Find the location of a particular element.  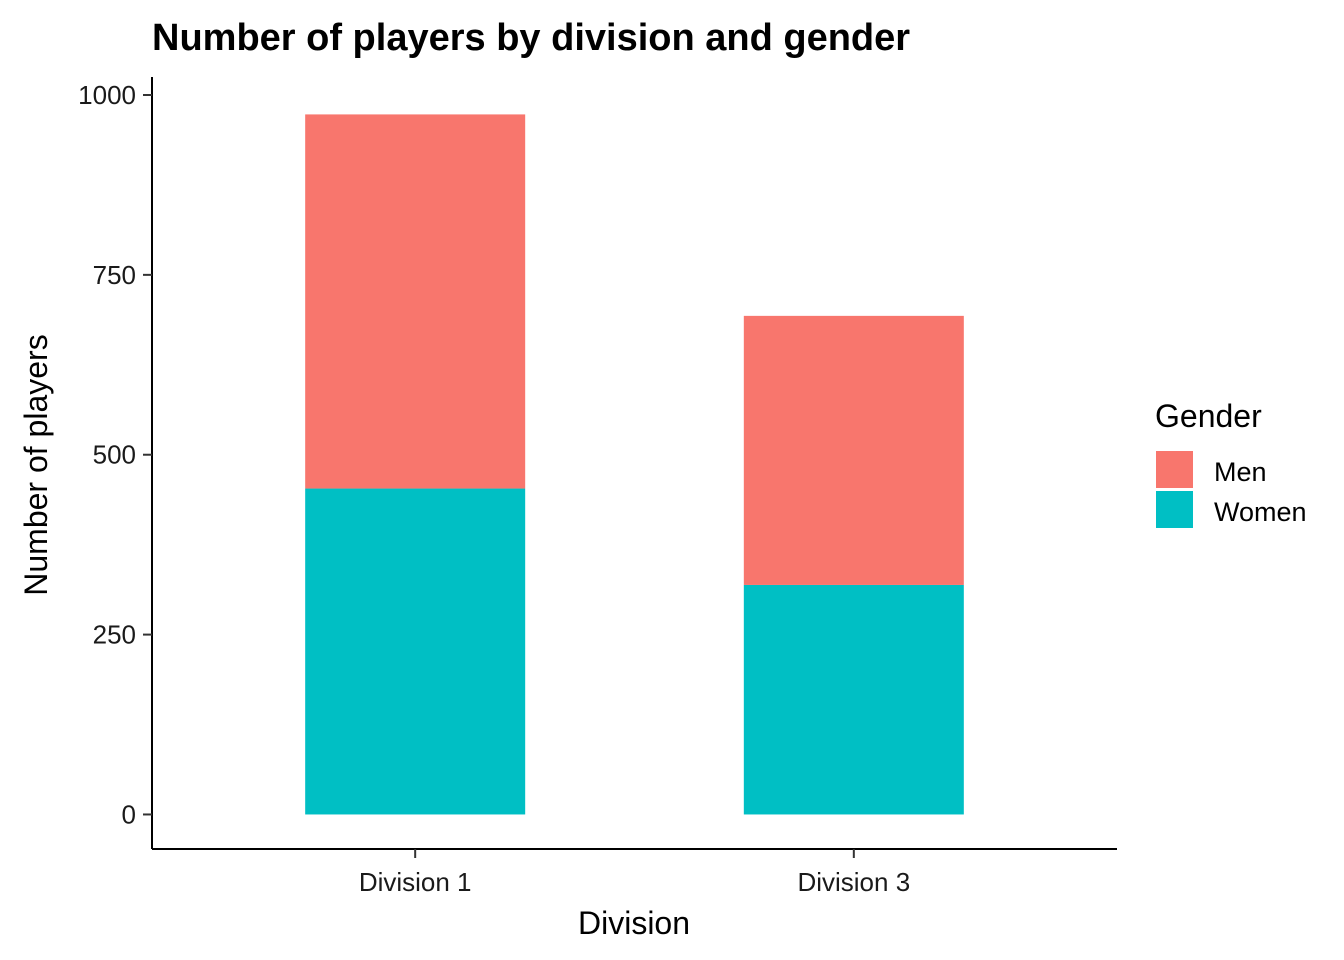

y-axis: 0 250 500 750 1000 is located at coordinates (115, 463).